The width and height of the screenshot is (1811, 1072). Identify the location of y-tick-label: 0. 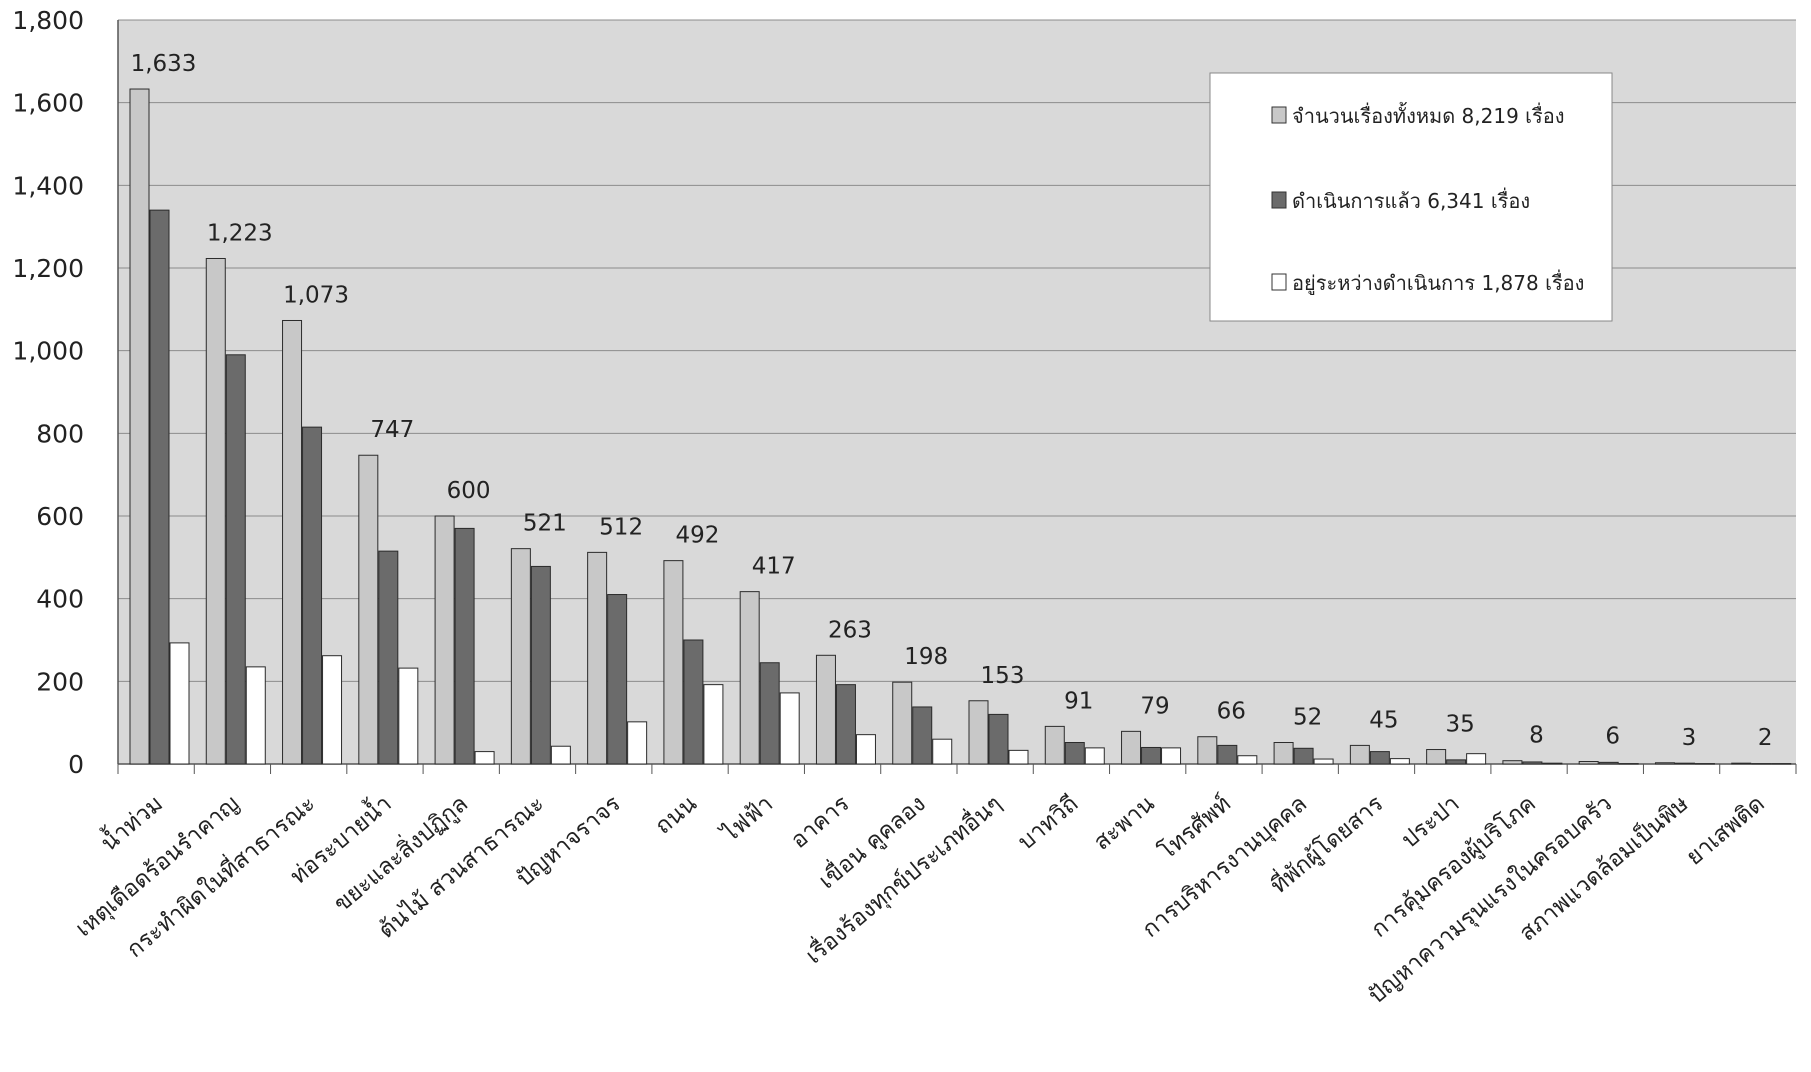
(76, 764).